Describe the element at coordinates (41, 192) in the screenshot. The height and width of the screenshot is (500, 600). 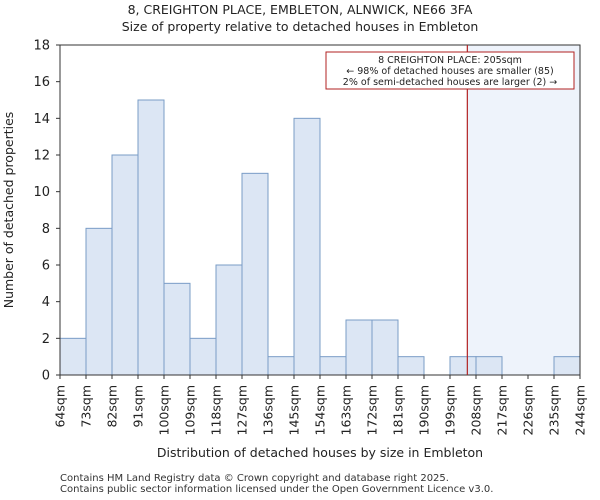
I see `y-tick-label-10: 10` at that location.